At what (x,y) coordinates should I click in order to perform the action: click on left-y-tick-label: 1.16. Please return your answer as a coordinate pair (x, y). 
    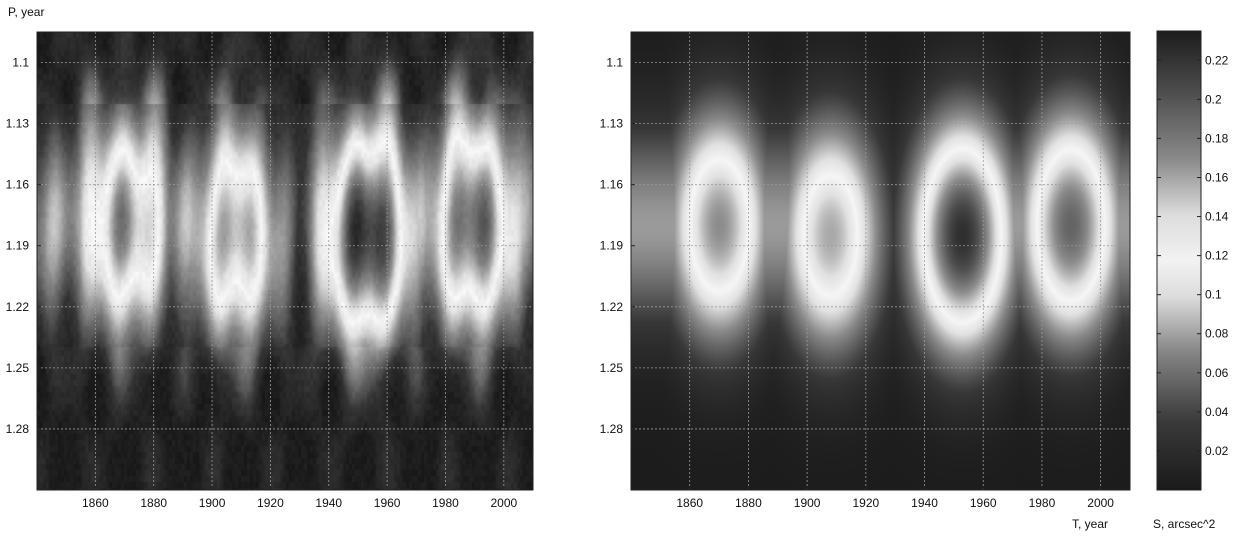
    Looking at the image, I should click on (18, 185).